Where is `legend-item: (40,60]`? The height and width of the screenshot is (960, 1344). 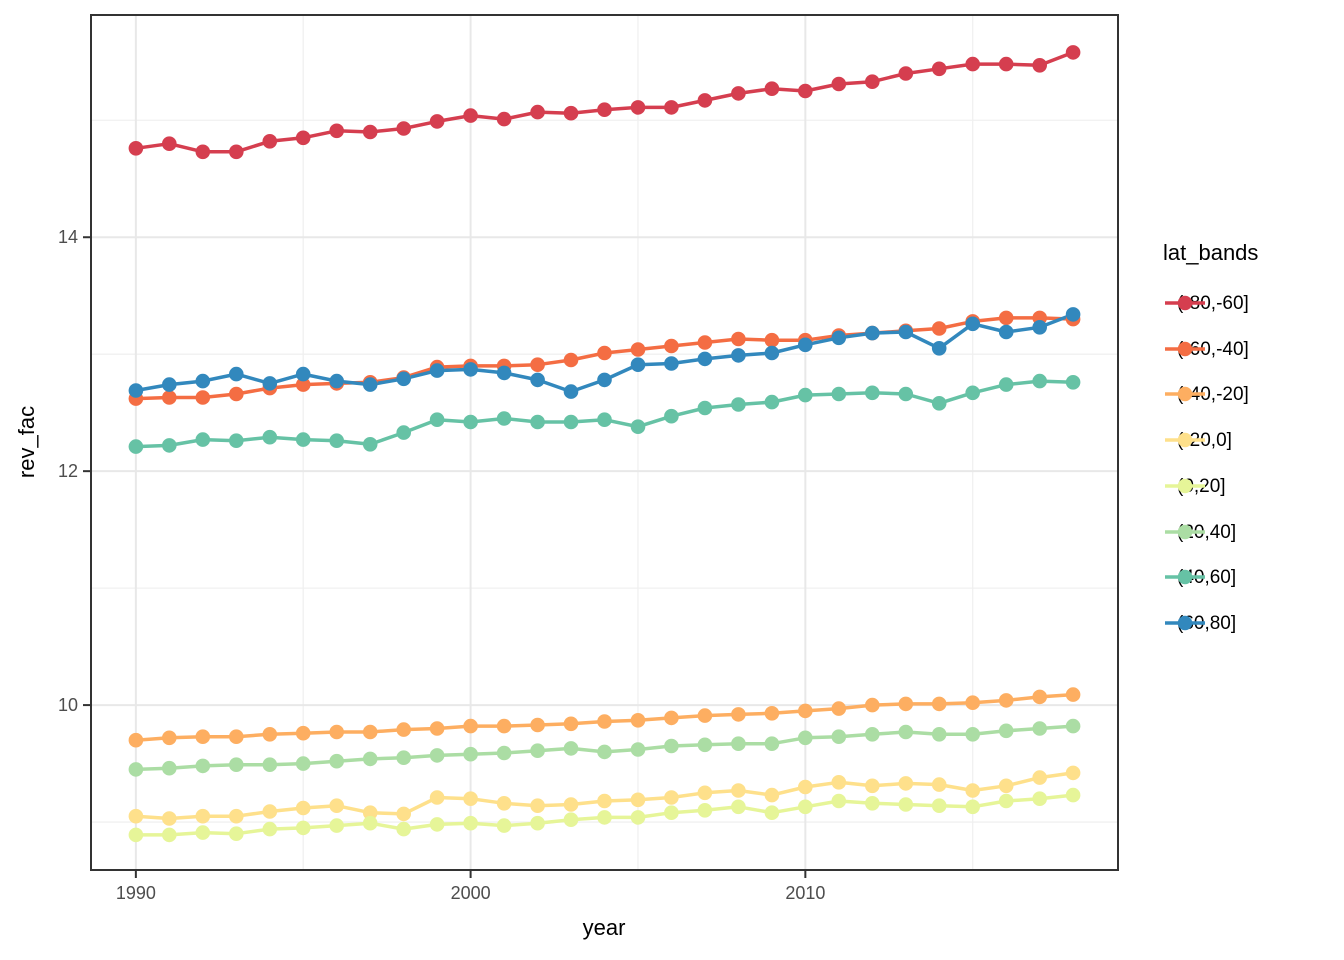 legend-item: (40,60] is located at coordinates (1199, 578).